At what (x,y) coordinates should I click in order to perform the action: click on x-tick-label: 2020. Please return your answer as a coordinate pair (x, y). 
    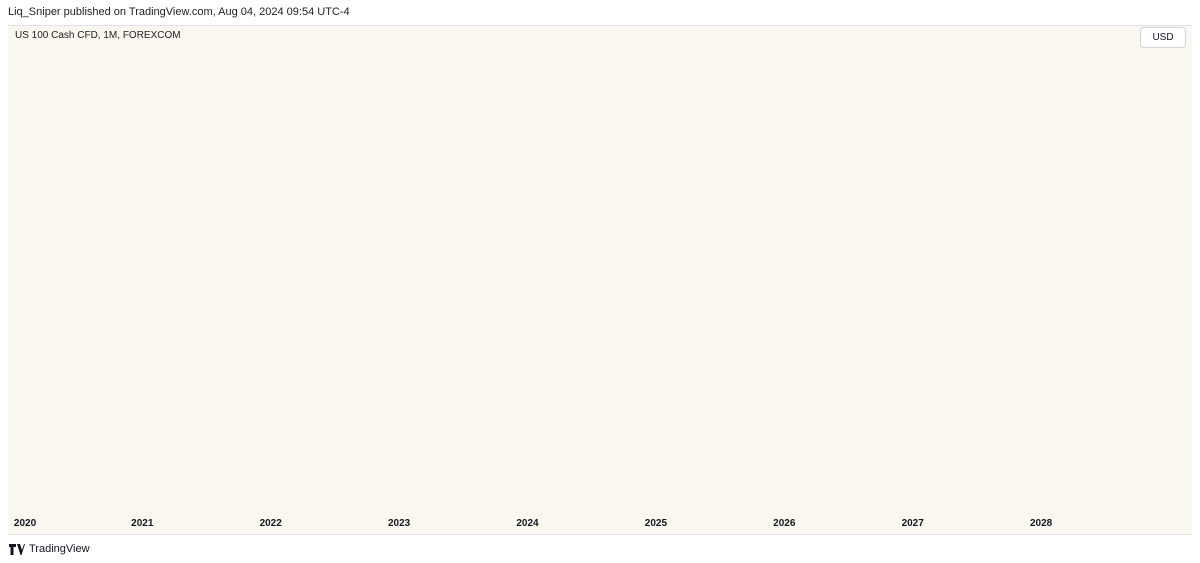
    Looking at the image, I should click on (25, 523).